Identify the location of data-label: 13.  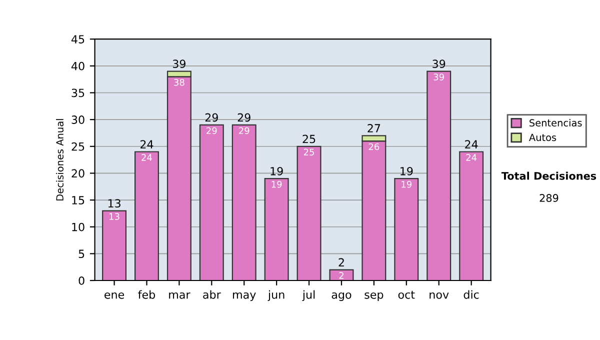
(115, 216).